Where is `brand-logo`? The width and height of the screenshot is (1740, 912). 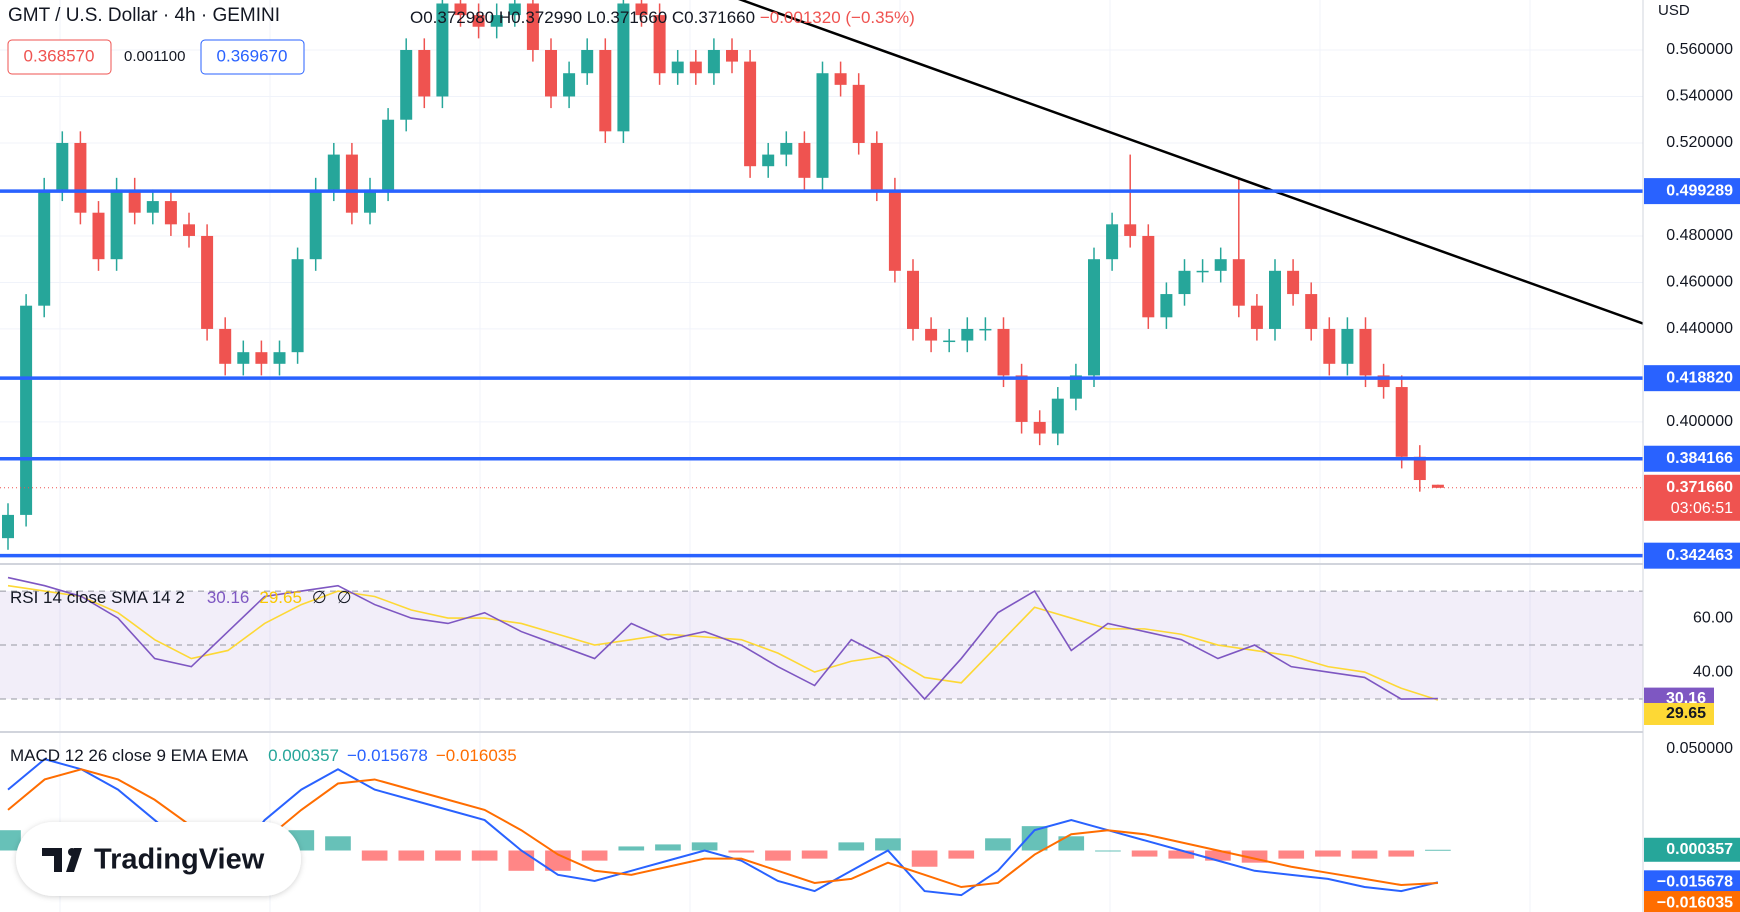 brand-logo is located at coordinates (158, 859).